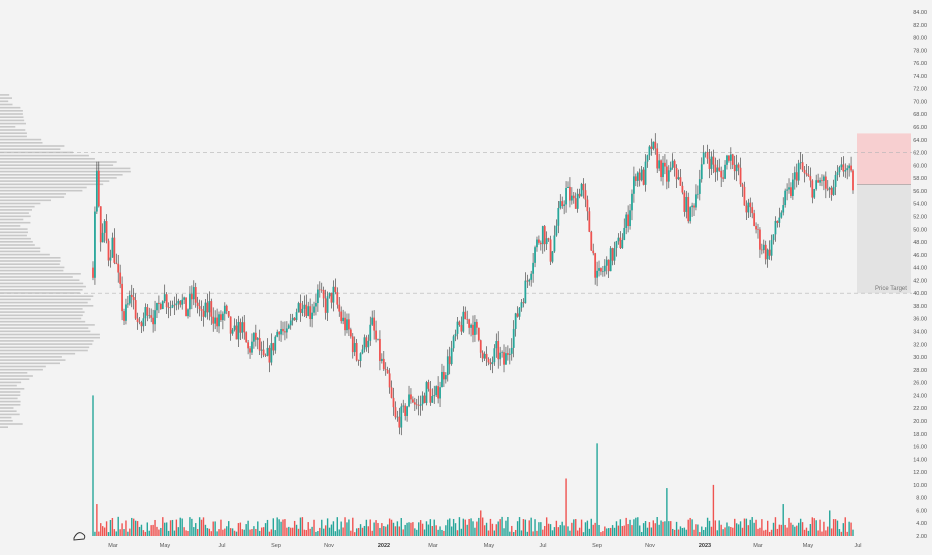  What do you see at coordinates (920, 435) in the screenshot?
I see `y-tick-label: 18.00` at bounding box center [920, 435].